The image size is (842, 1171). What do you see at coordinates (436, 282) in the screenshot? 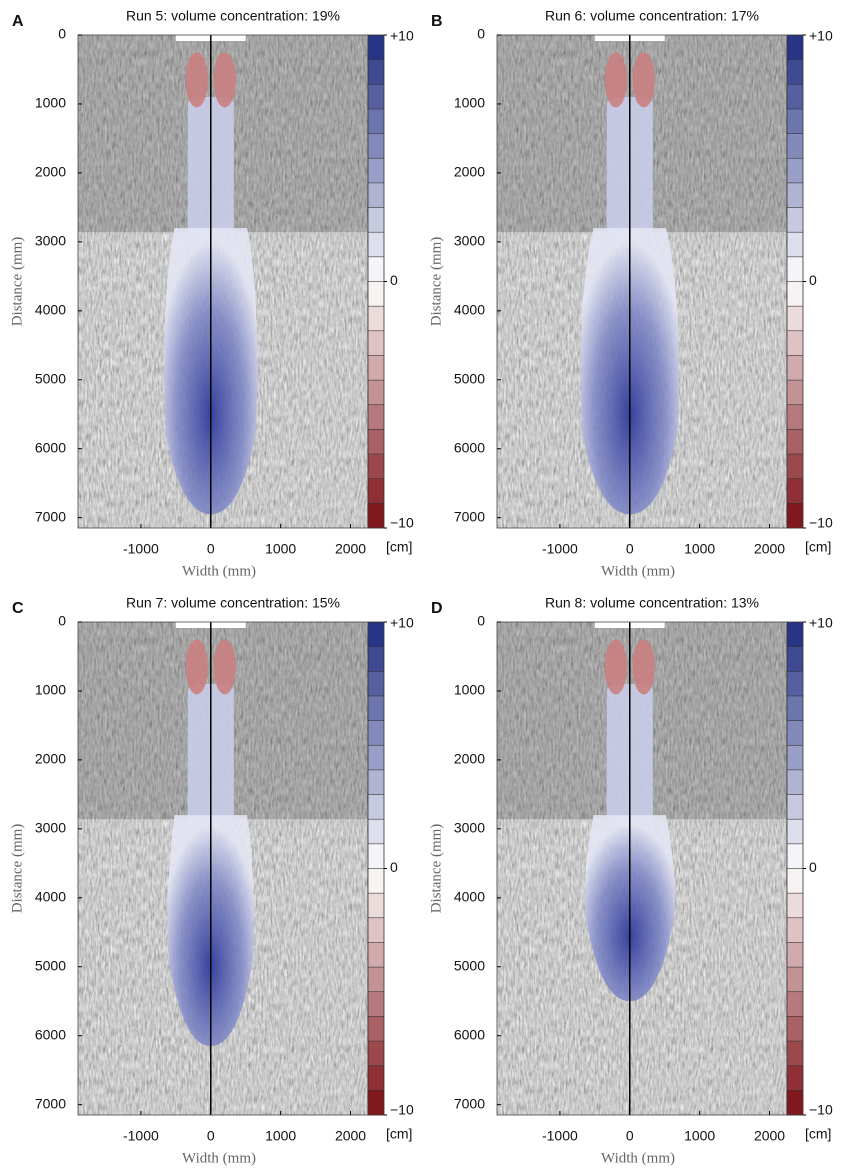
I see `y-axis-label: Distance (mm)` at bounding box center [436, 282].